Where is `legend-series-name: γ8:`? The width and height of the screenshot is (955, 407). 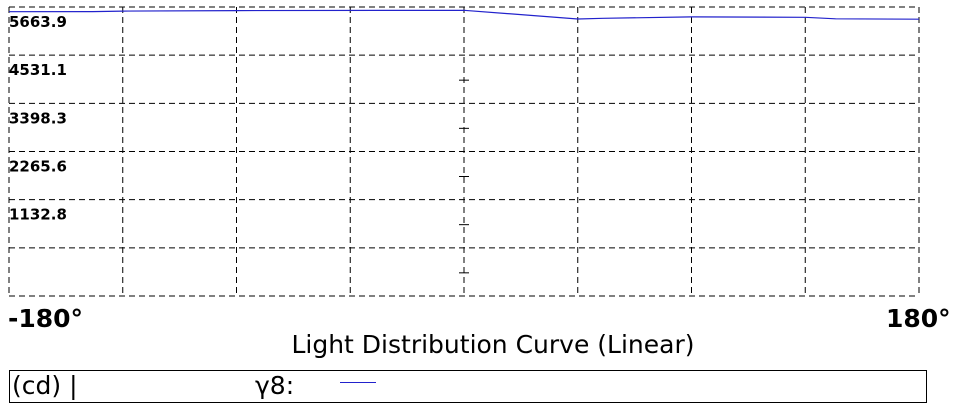 legend-series-name: γ8: is located at coordinates (275, 385).